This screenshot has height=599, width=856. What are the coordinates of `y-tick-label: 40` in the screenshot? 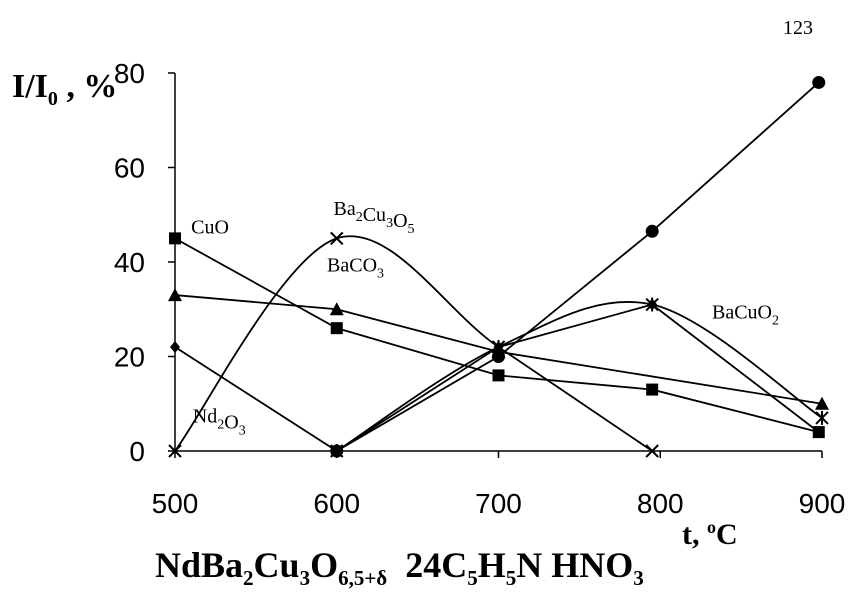 It's located at (129, 262).